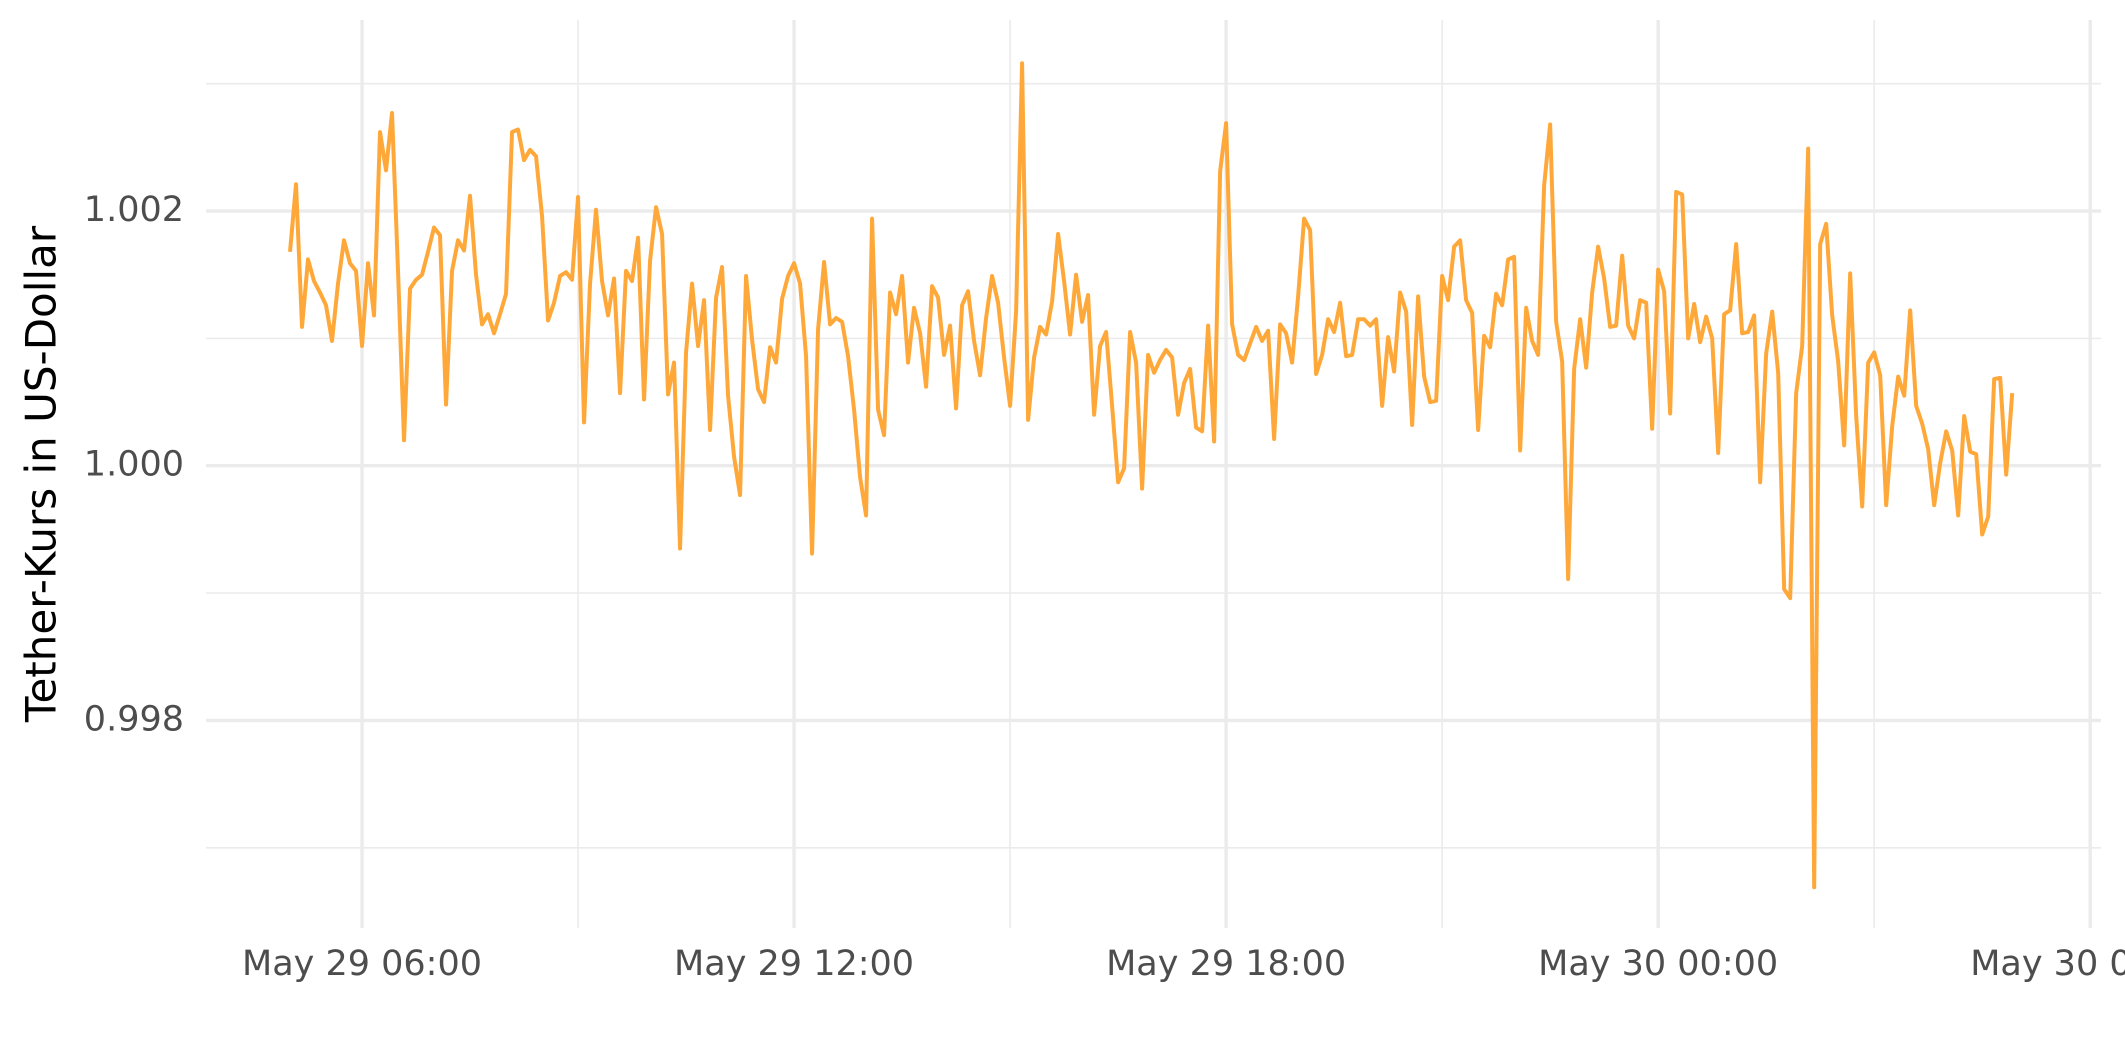 This screenshot has width=2125, height=1062. I want to click on x-tick-label: May 29 12:00, so click(794, 964).